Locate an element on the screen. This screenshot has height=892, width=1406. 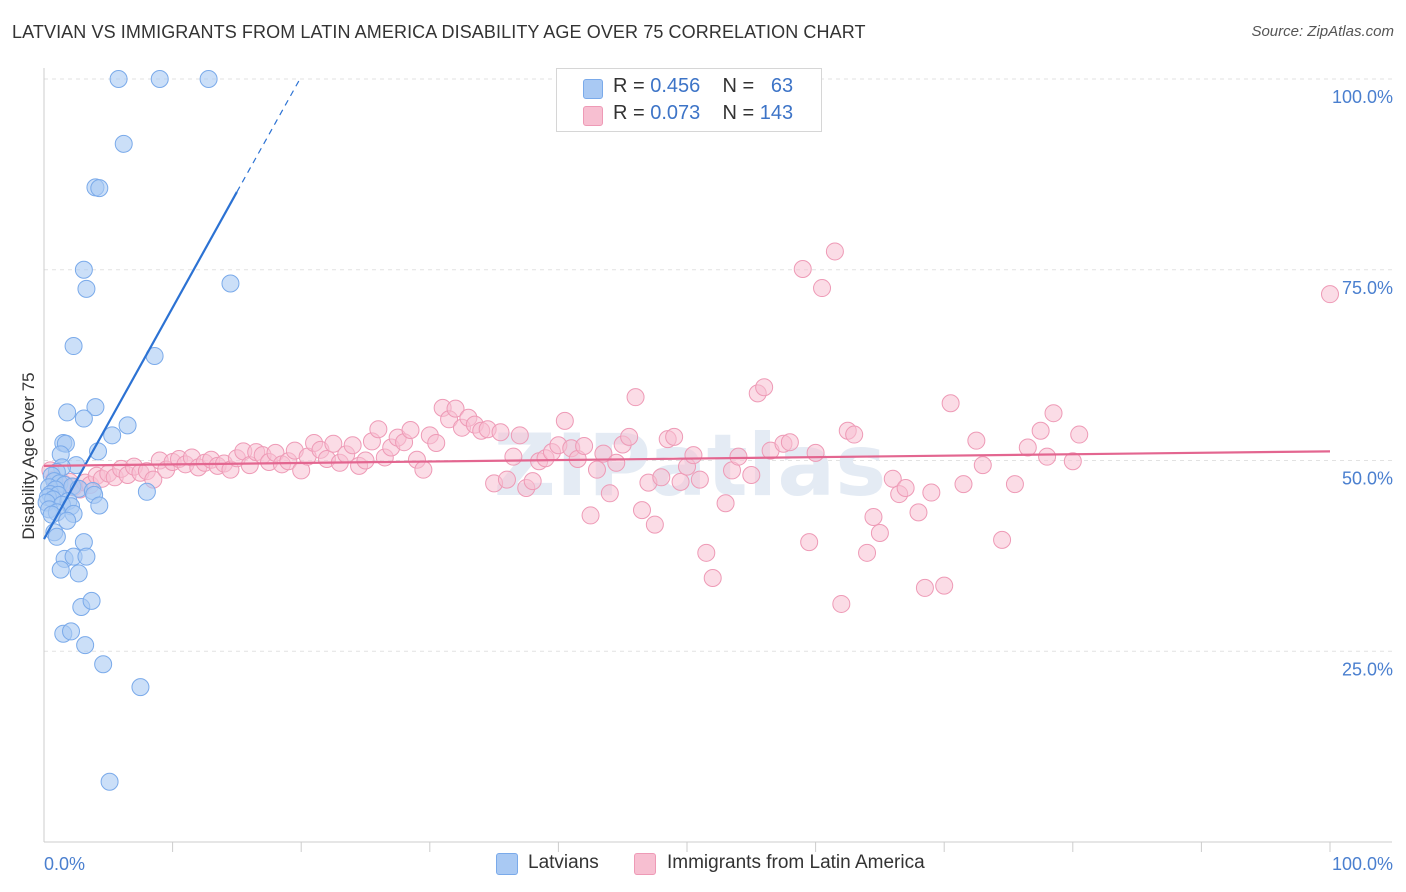
latvians-trend-line is located at coordinates (140, 365).